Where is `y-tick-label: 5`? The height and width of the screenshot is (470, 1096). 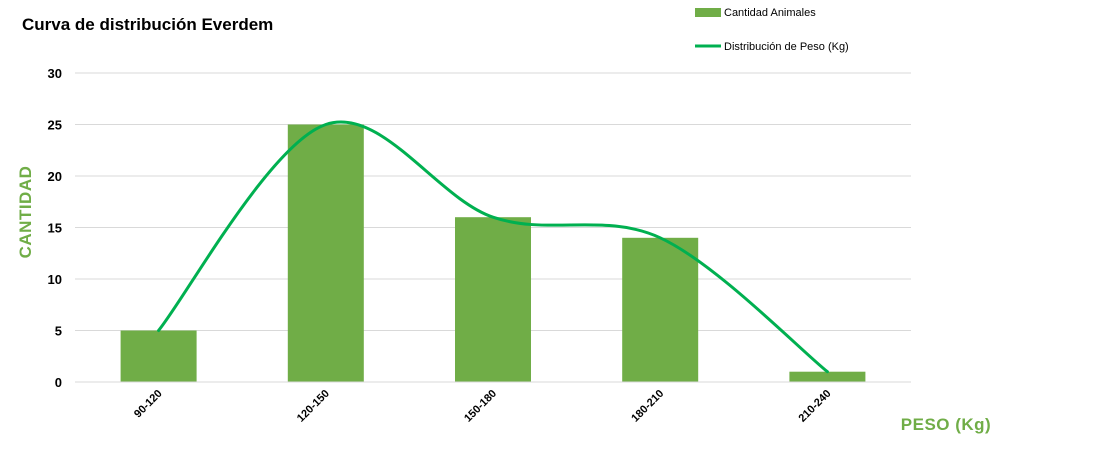 y-tick-label: 5 is located at coordinates (58, 331).